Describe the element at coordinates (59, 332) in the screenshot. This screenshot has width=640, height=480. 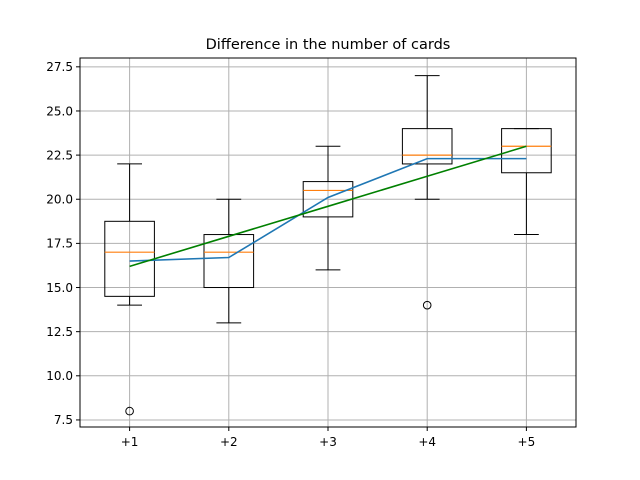
I see `y-tick-label: 12.5` at that location.